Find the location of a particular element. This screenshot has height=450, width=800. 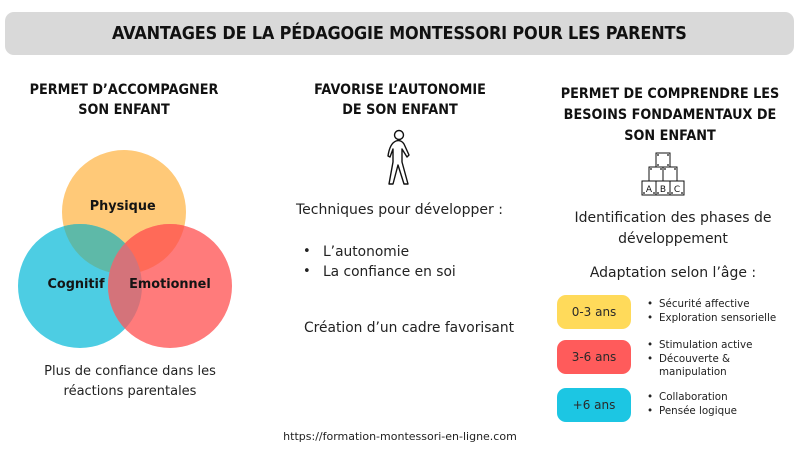

heading-line: BESOINS FONDAMENTAUX DE is located at coordinates (670, 115).